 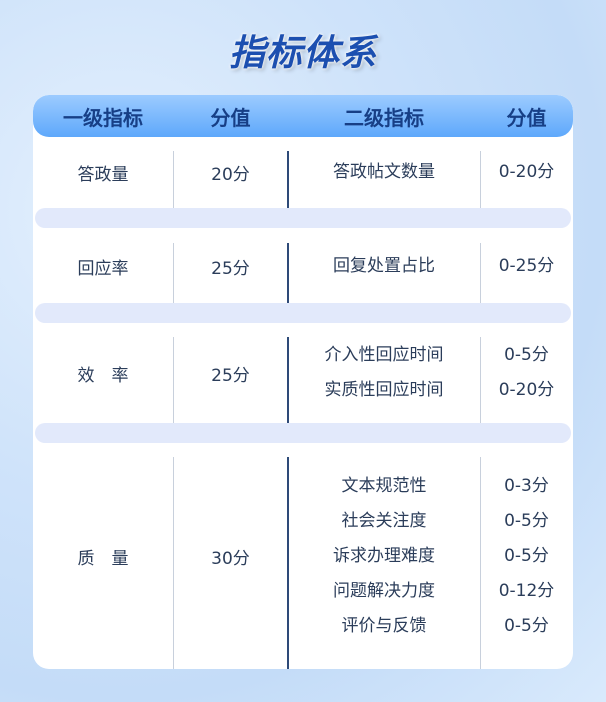 I want to click on header-primary: 一级指标, so click(x=103, y=117).